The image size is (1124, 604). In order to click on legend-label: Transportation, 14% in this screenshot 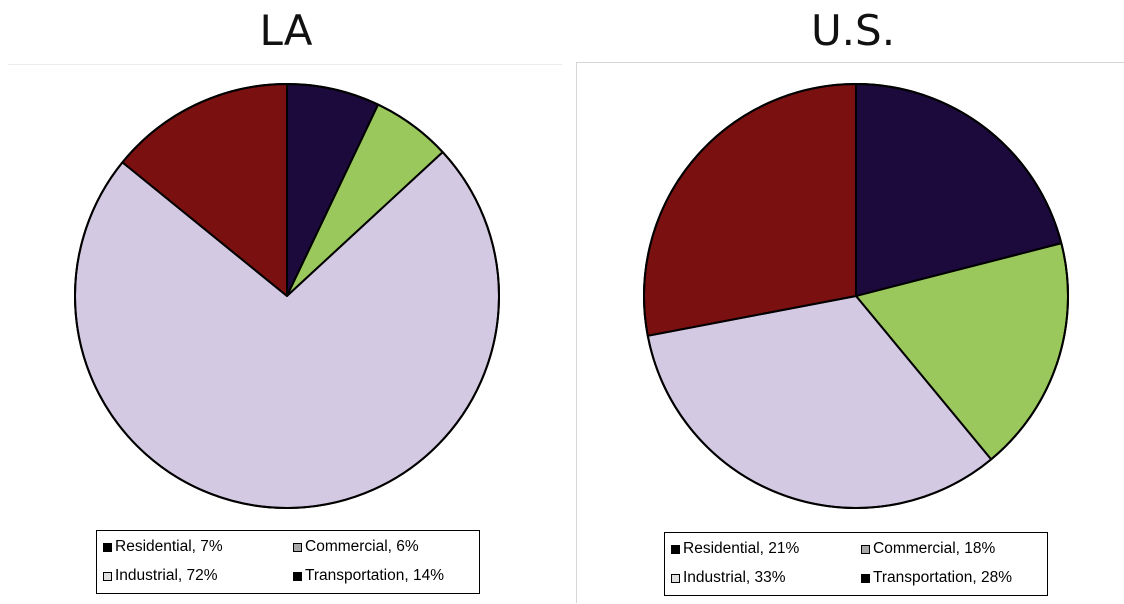, I will do `click(375, 575)`.